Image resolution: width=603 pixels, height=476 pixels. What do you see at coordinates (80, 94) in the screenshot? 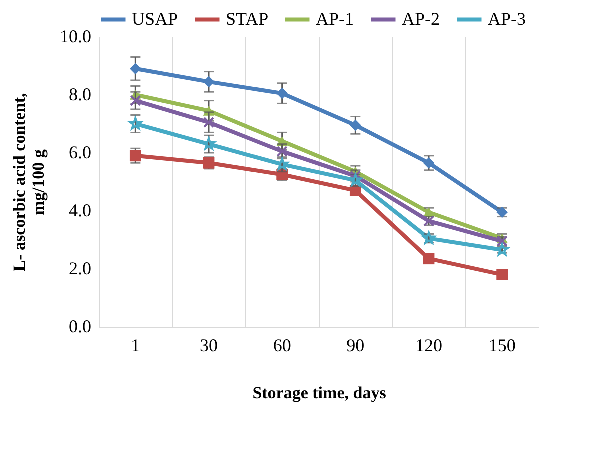
I see `y-tick-label: 8.0` at bounding box center [80, 94].